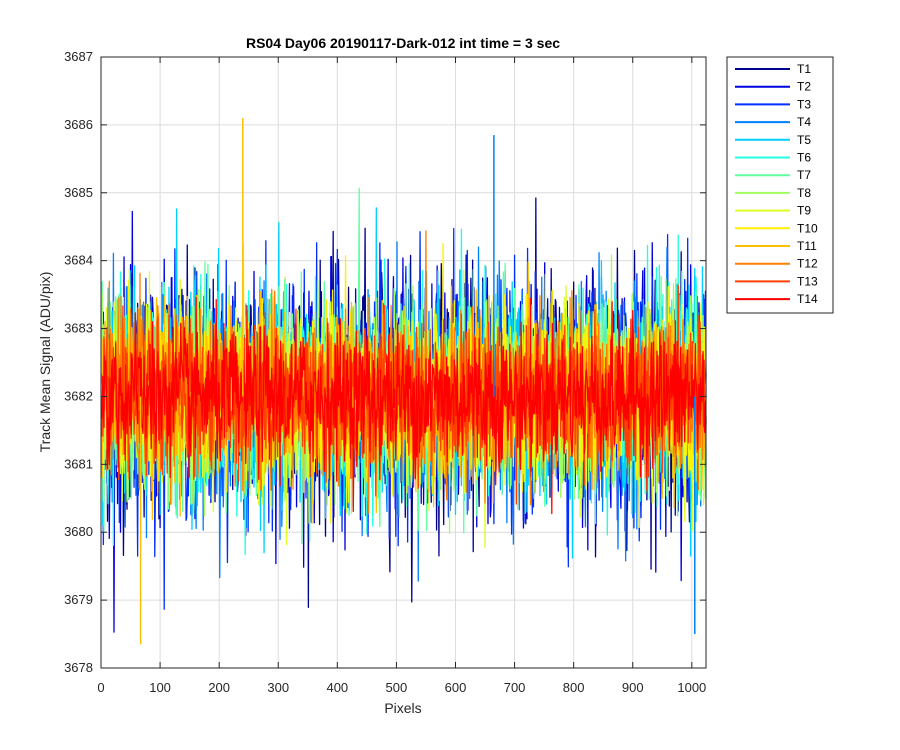 This screenshot has width=900, height=750. I want to click on legend-label: T7, so click(804, 175).